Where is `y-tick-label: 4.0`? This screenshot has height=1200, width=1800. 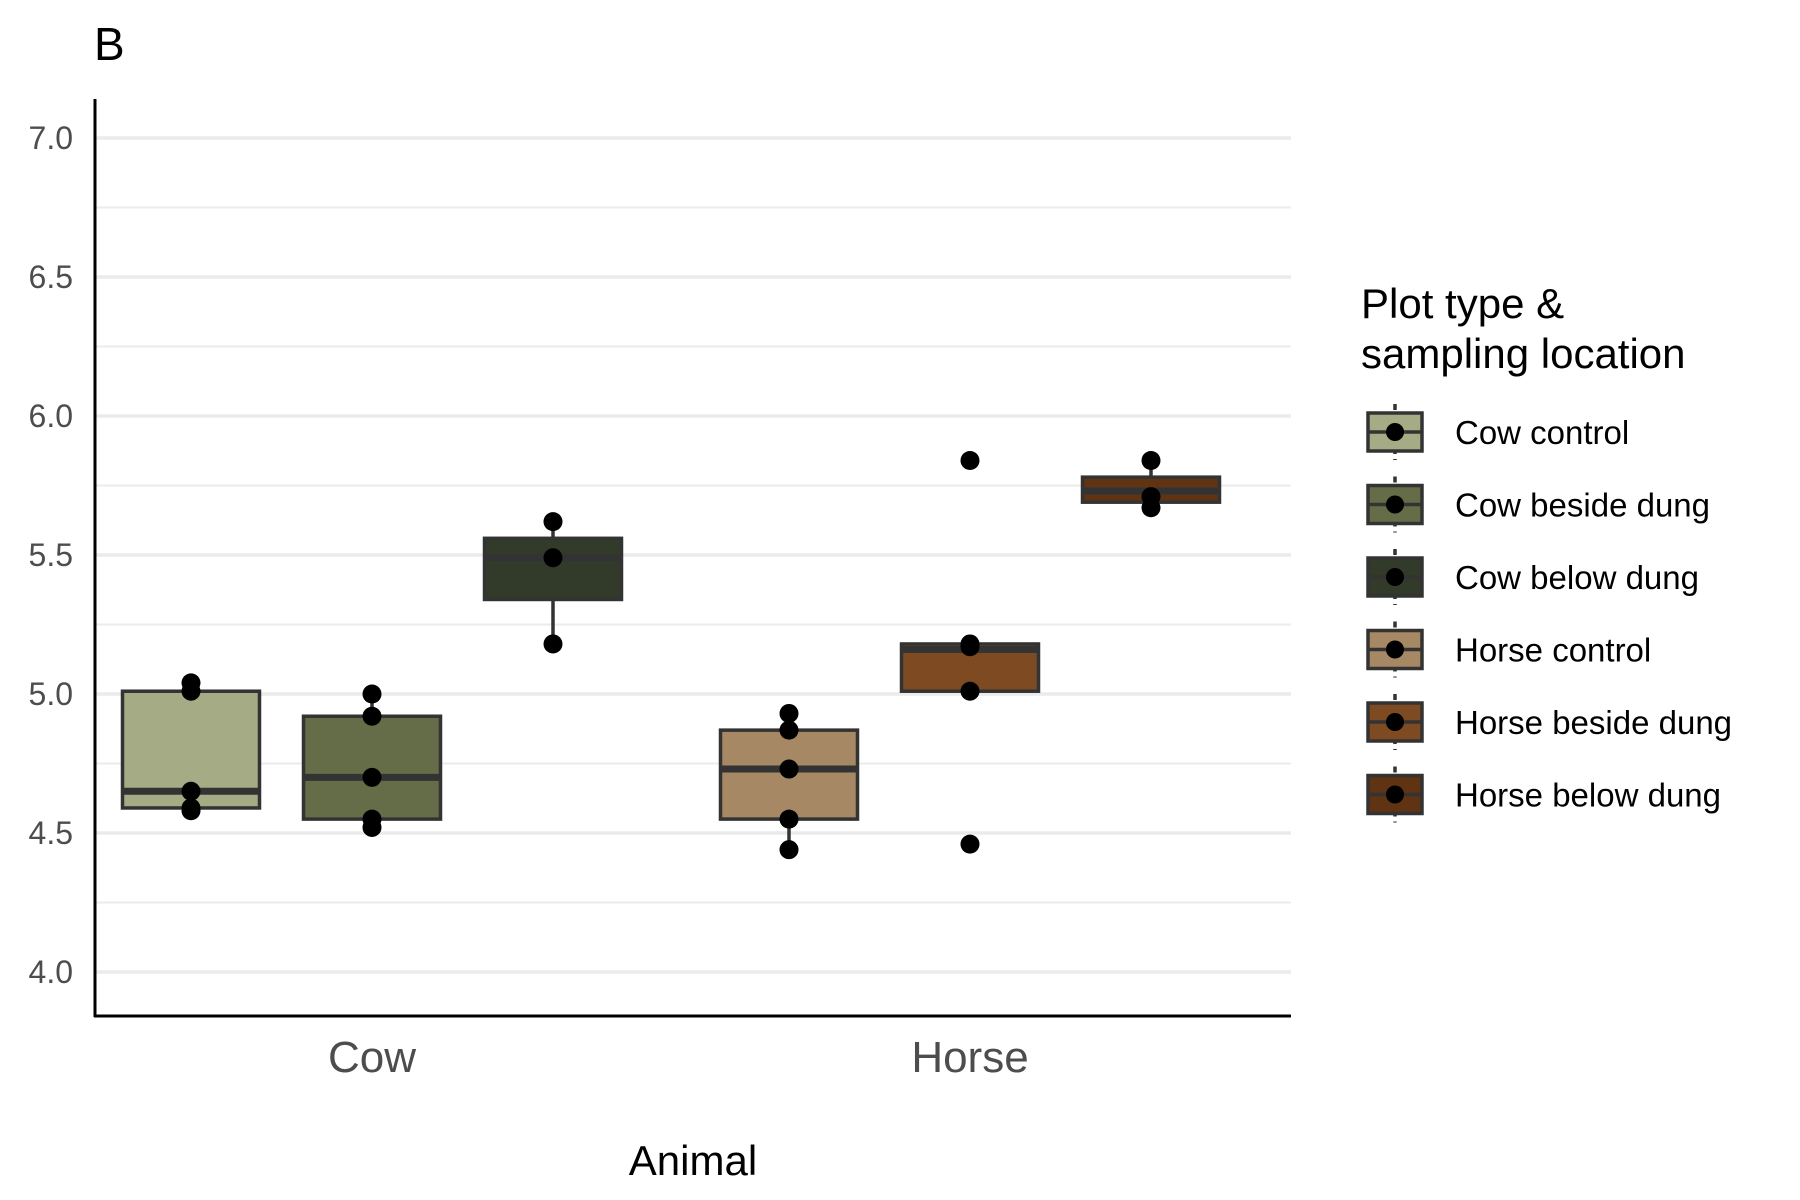 y-tick-label: 4.0 is located at coordinates (51, 972).